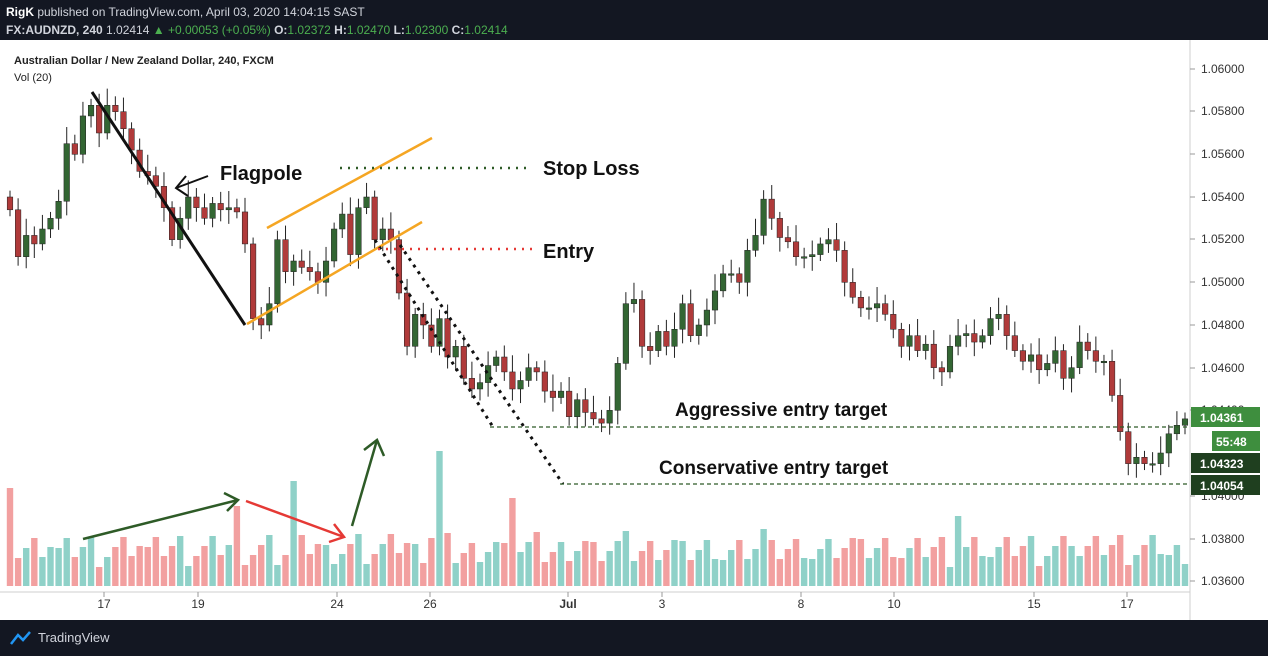 This screenshot has height=656, width=1268. Describe the element at coordinates (60, 637) in the screenshot. I see `tradingview-brand: TradingView` at that location.